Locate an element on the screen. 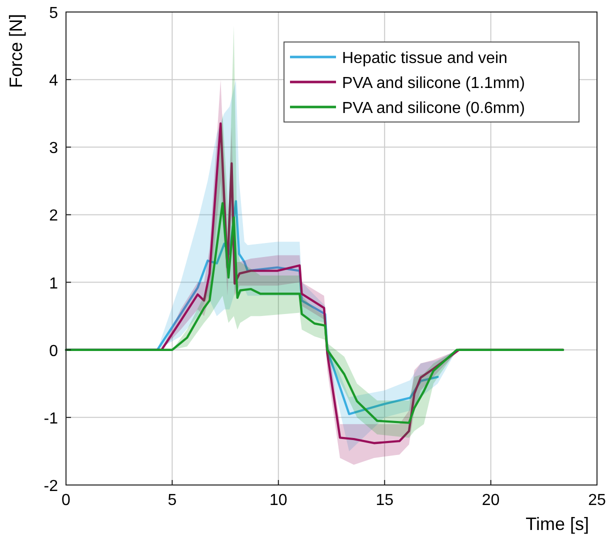 The height and width of the screenshot is (538, 607). y-tick-label: 4 is located at coordinates (53, 81).